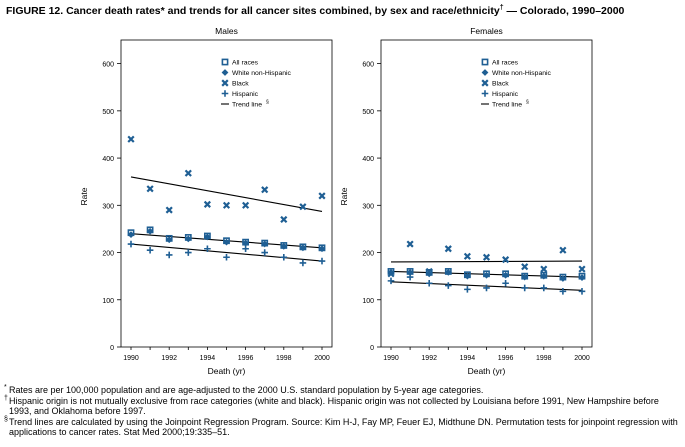  Describe the element at coordinates (5, 387) in the screenshot. I see `footnote-mark: *` at that location.